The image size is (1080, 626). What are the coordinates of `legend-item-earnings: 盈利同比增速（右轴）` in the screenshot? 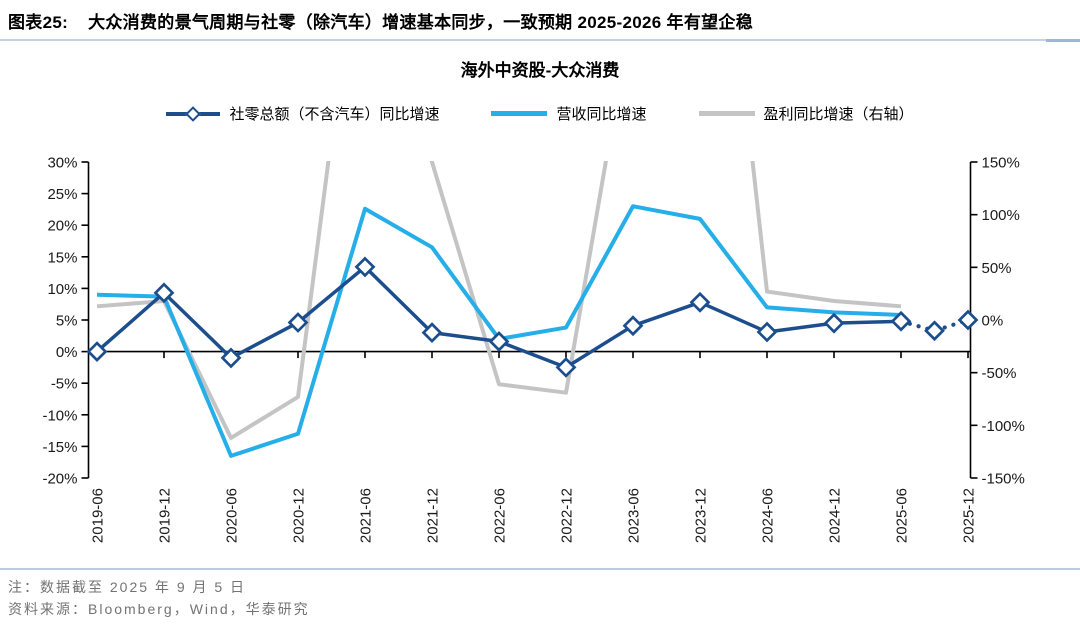 It's located at (806, 113).